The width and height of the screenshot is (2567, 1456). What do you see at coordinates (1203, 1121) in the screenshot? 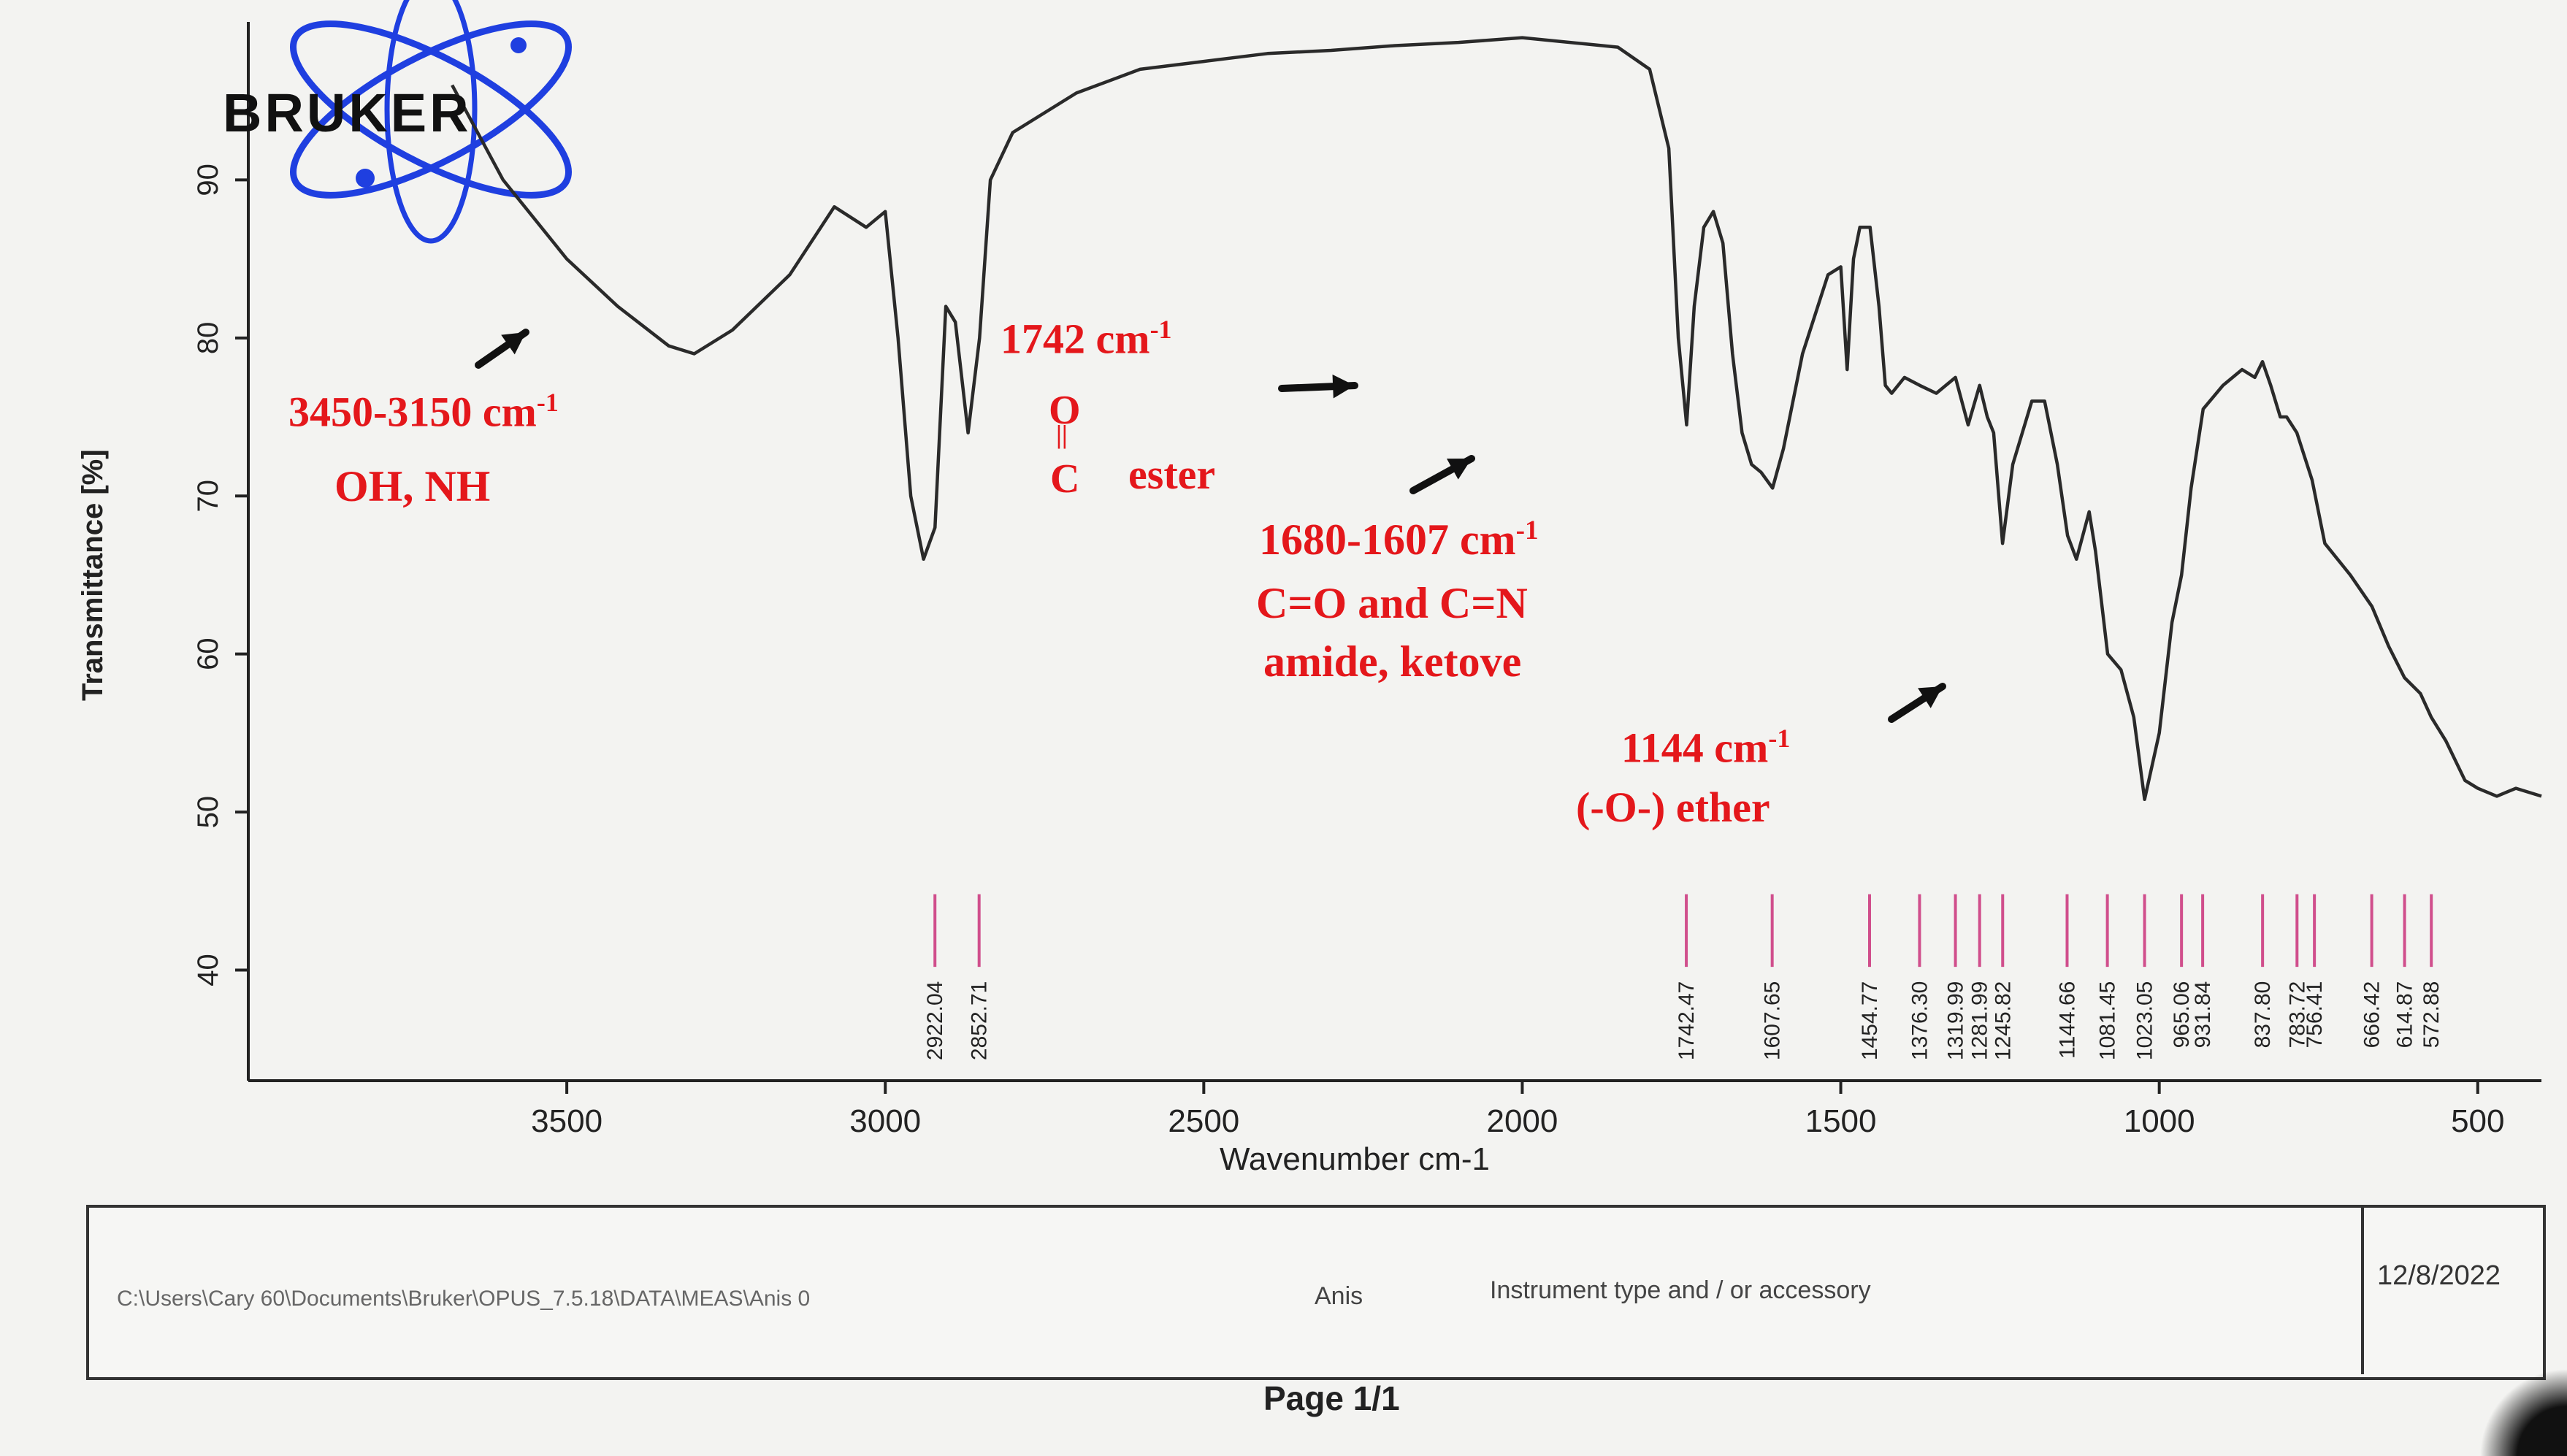
I see `x-tick-label: 2500` at bounding box center [1203, 1121].